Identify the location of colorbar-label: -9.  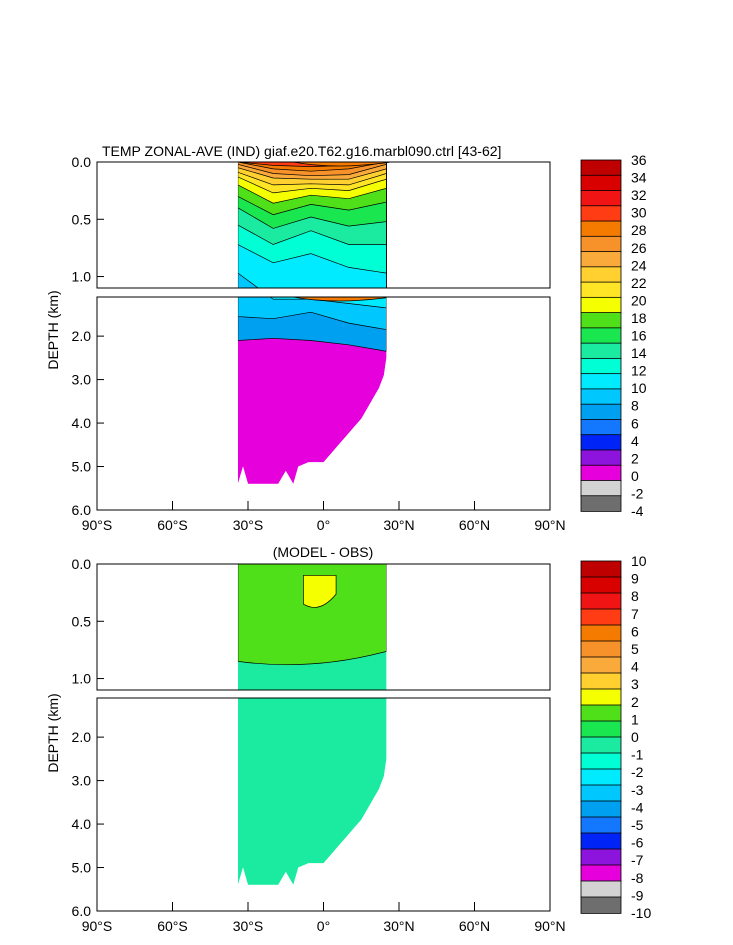
(637, 895).